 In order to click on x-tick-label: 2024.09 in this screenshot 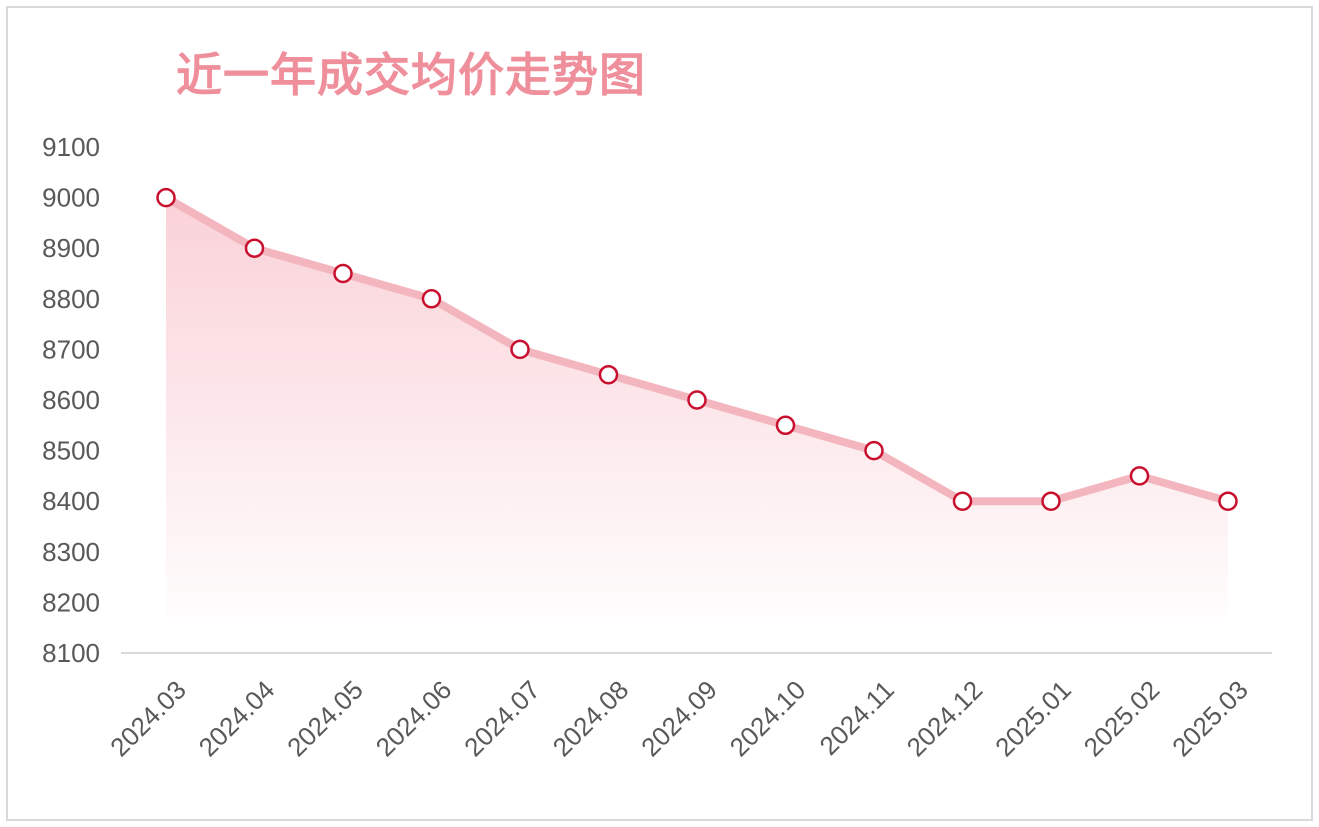, I will do `click(679, 719)`.